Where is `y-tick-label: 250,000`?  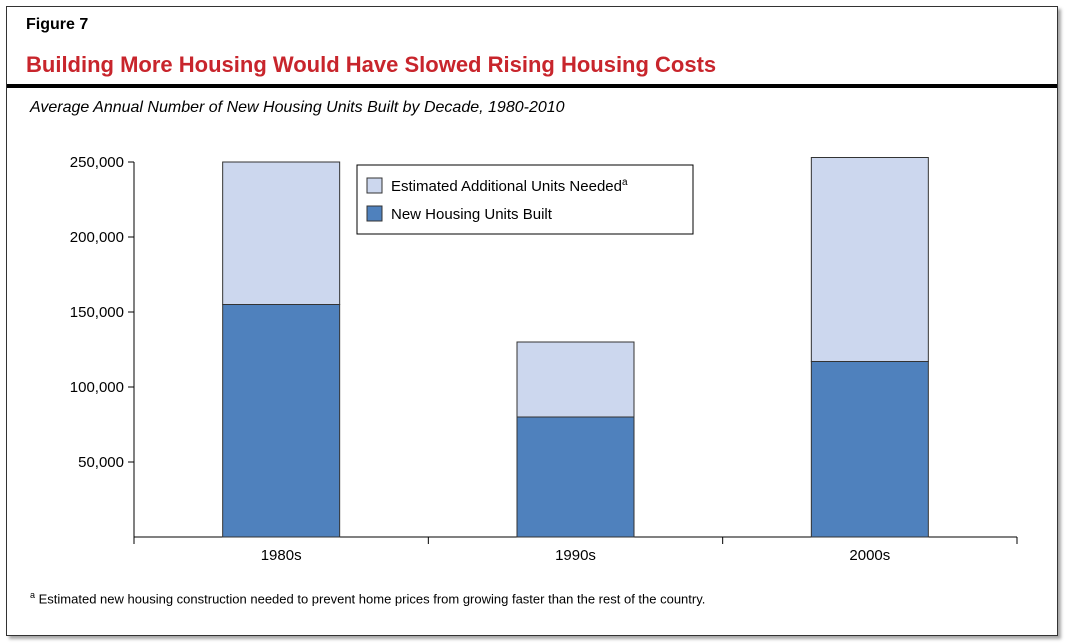
y-tick-label: 250,000 is located at coordinates (97, 162).